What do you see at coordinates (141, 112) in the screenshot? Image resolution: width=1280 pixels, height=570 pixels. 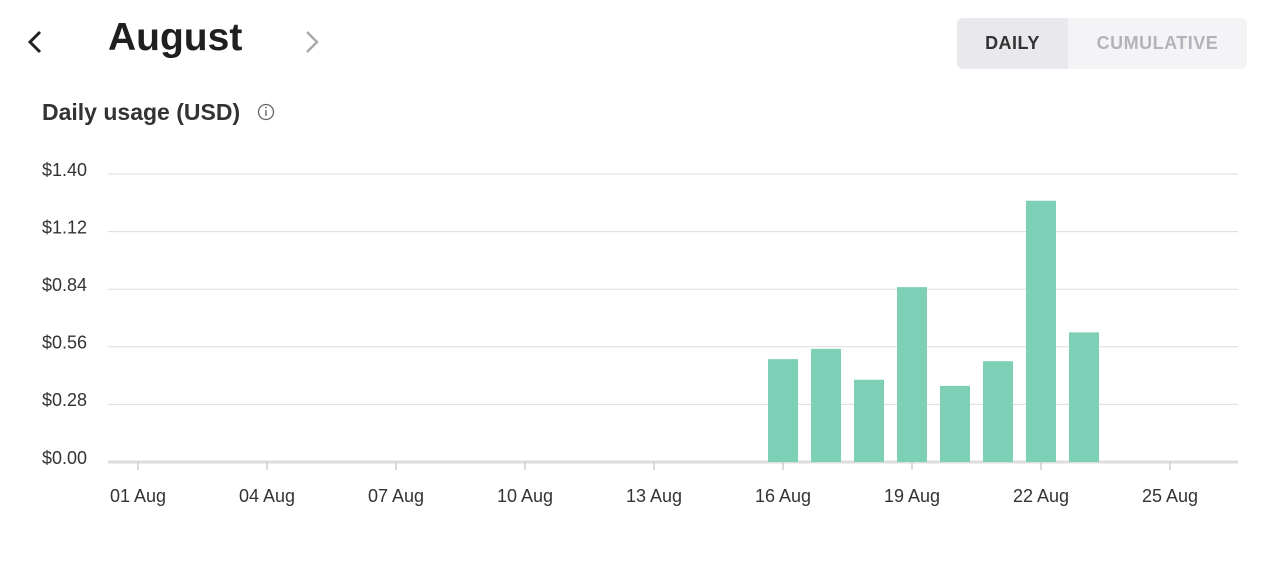 I see `chart-title: Daily usage (USD)` at bounding box center [141, 112].